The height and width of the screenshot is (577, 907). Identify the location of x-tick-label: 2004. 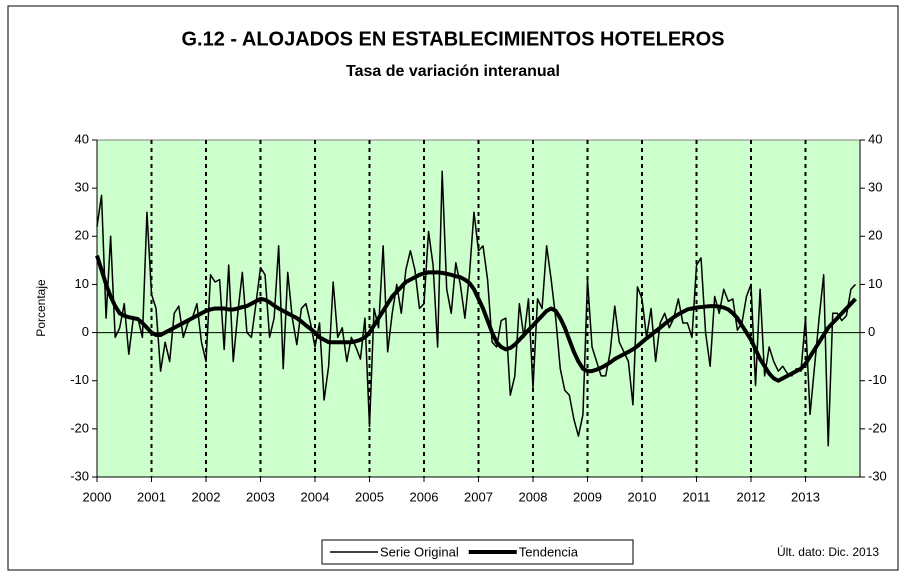
(315, 496).